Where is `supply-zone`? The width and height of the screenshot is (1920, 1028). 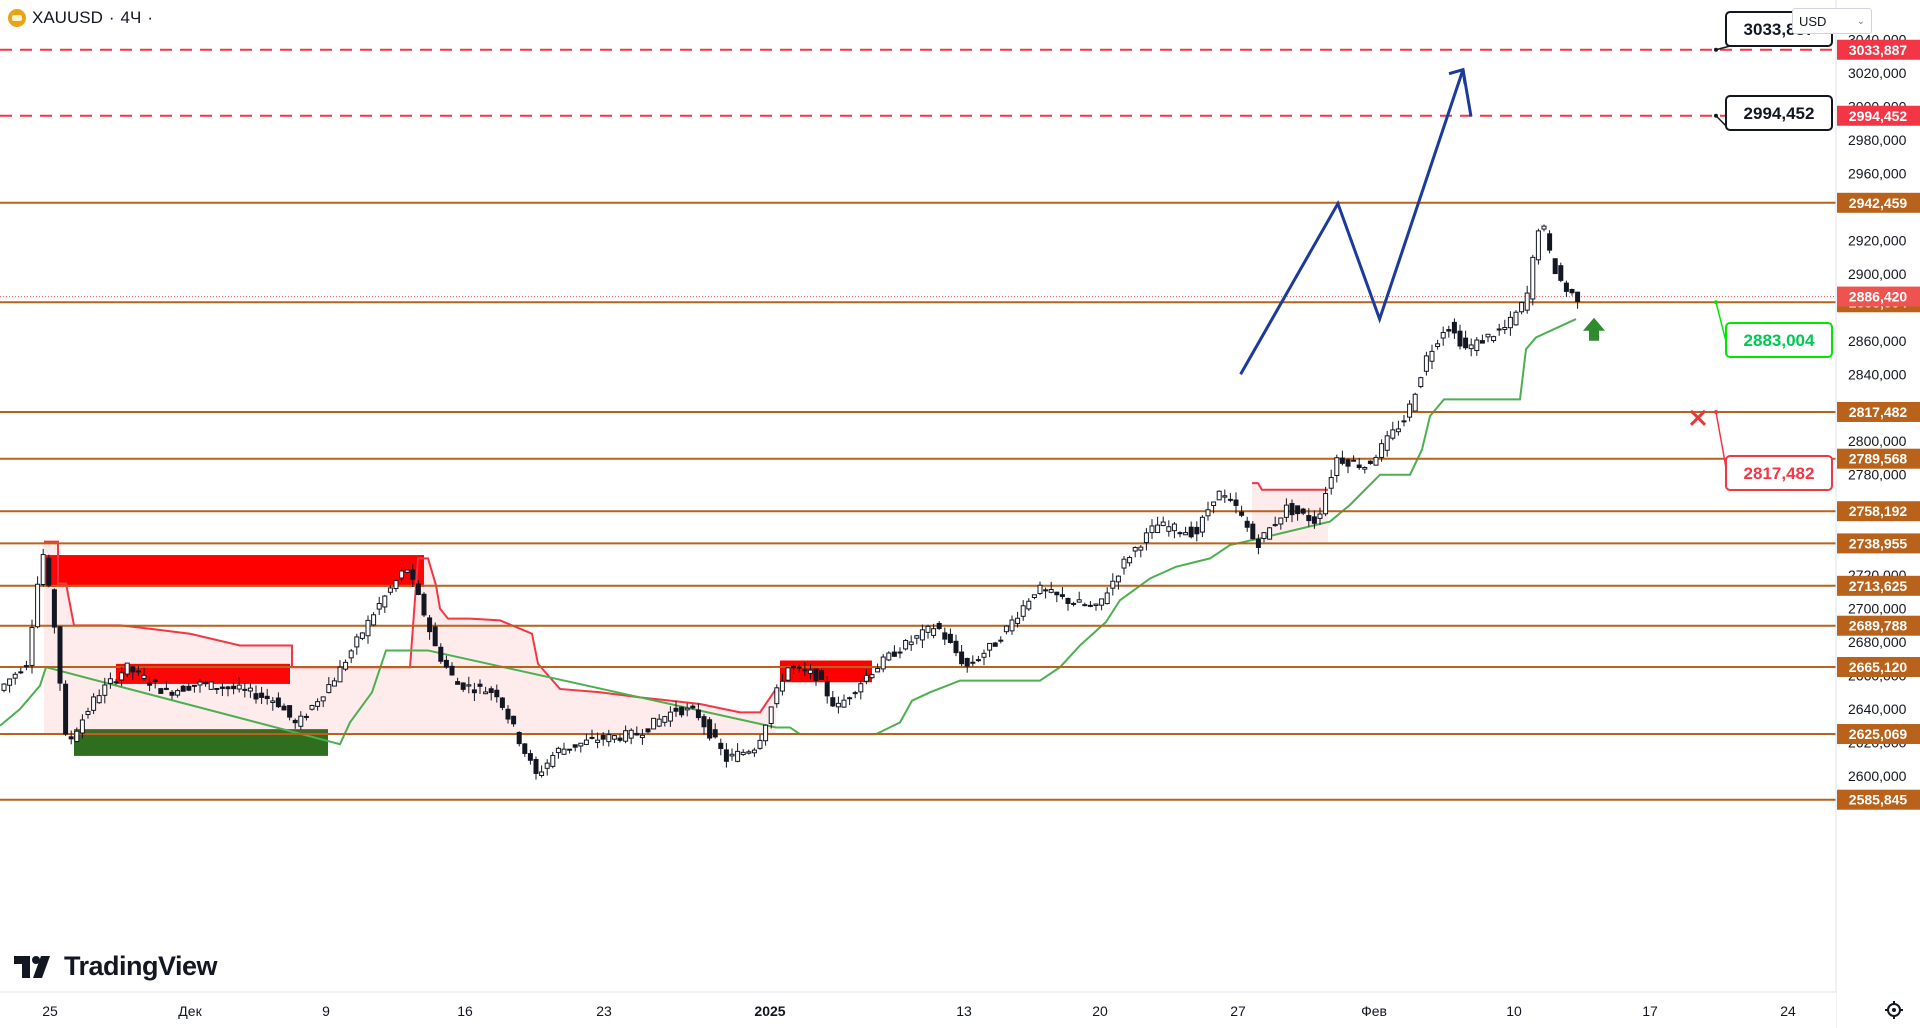 supply-zone is located at coordinates (235, 571).